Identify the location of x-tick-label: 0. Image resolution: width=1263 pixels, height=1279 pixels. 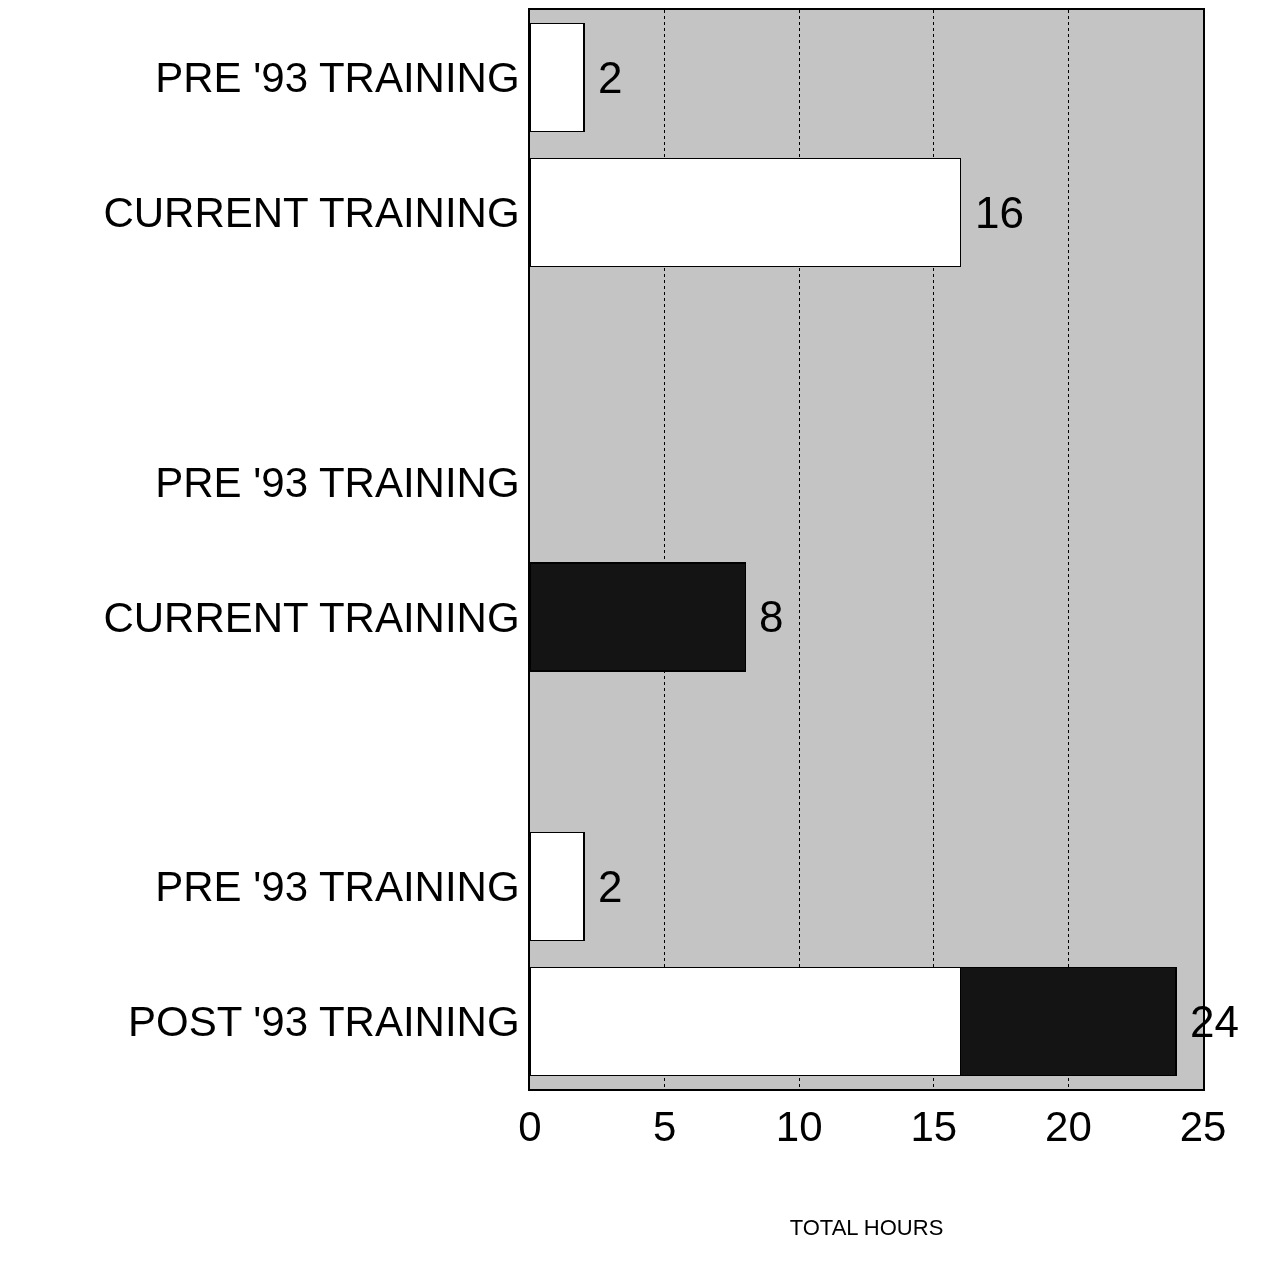
(530, 1127).